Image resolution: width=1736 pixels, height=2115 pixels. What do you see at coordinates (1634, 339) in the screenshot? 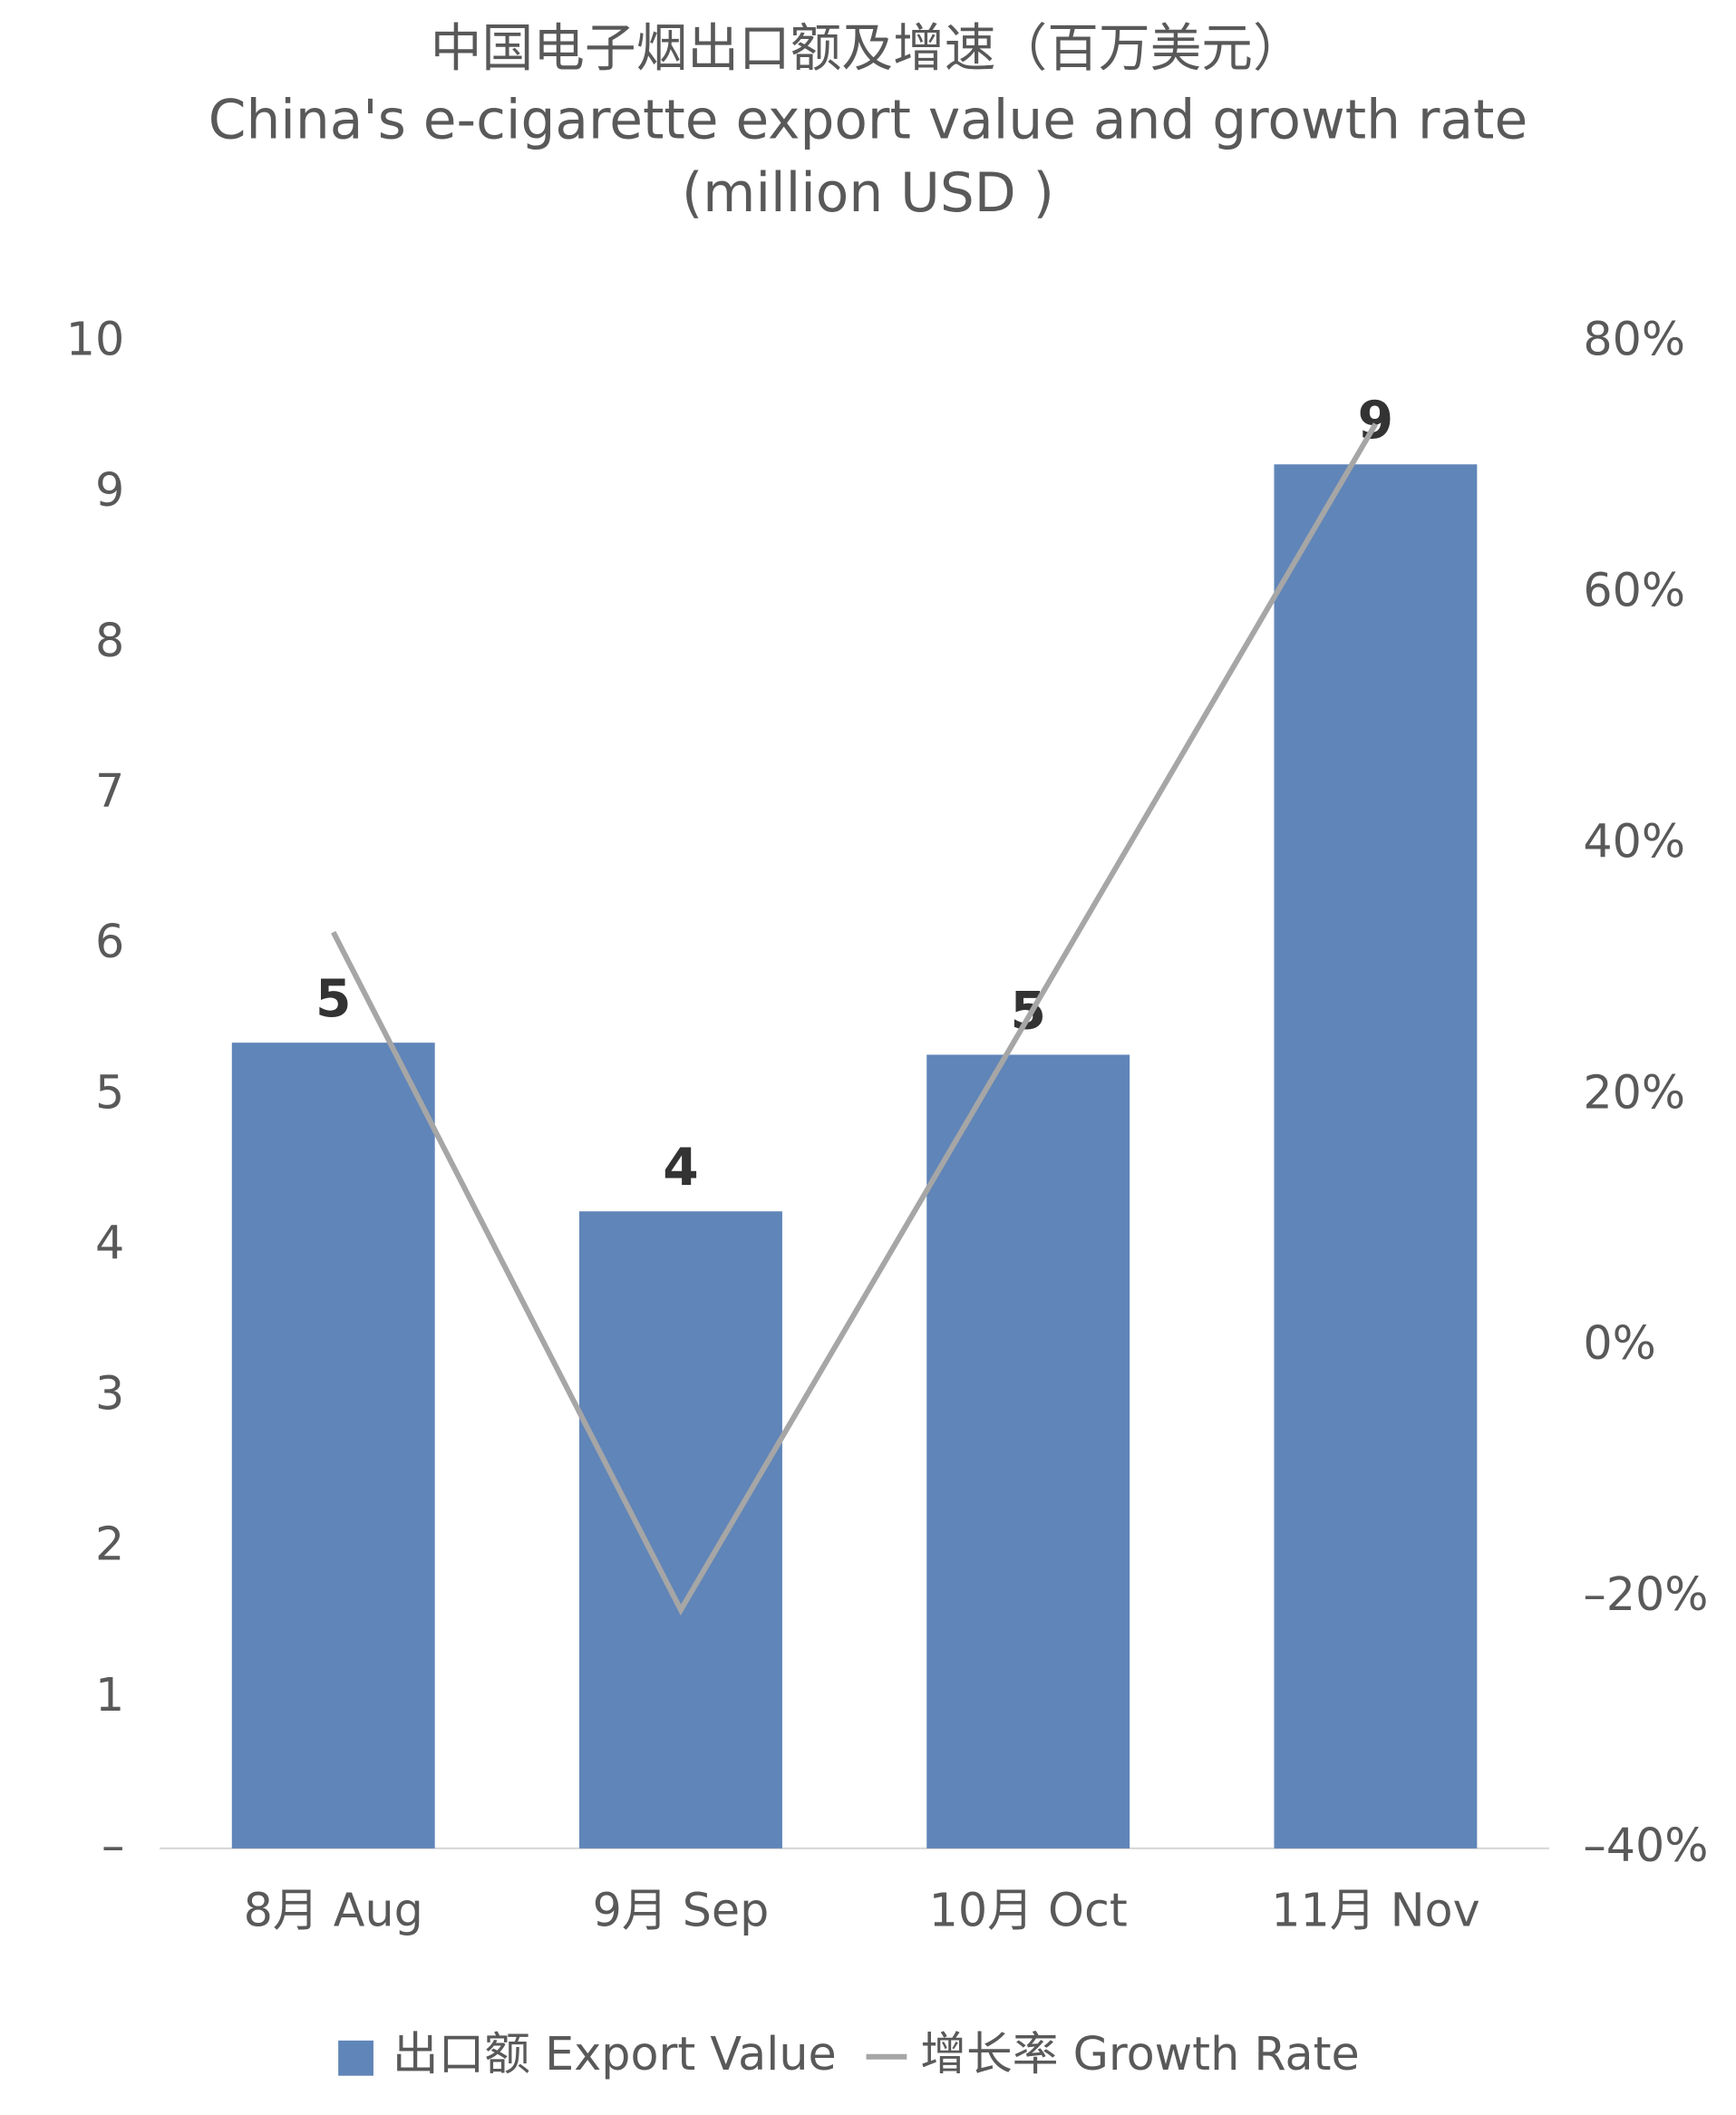
I see `y2-tick-label: 80%` at bounding box center [1634, 339].